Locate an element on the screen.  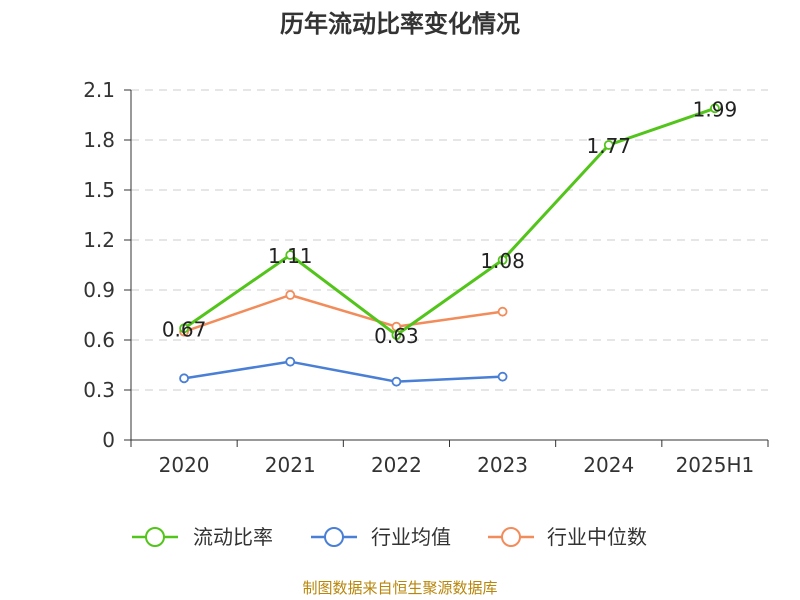
y-tick-label: 1.8 is located at coordinates (99, 140).